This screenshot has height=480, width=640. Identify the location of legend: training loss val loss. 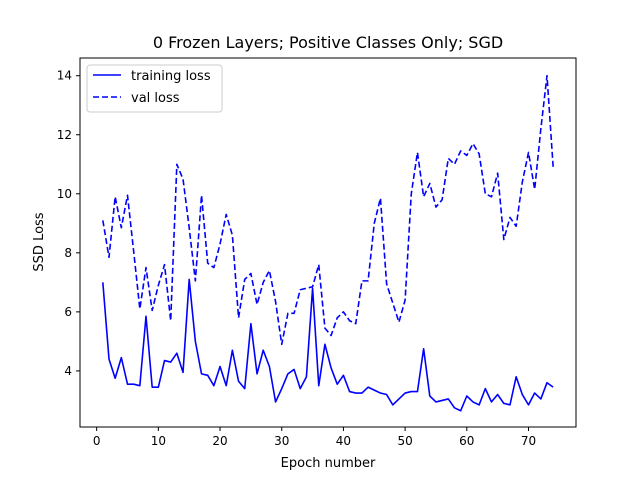
(154, 88).